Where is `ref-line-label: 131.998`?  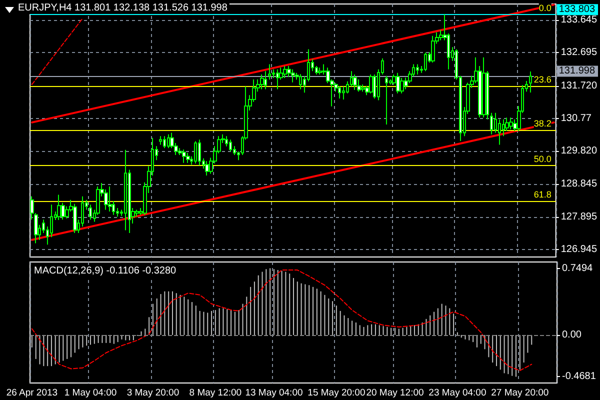 ref-line-label: 131.998 is located at coordinates (577, 71).